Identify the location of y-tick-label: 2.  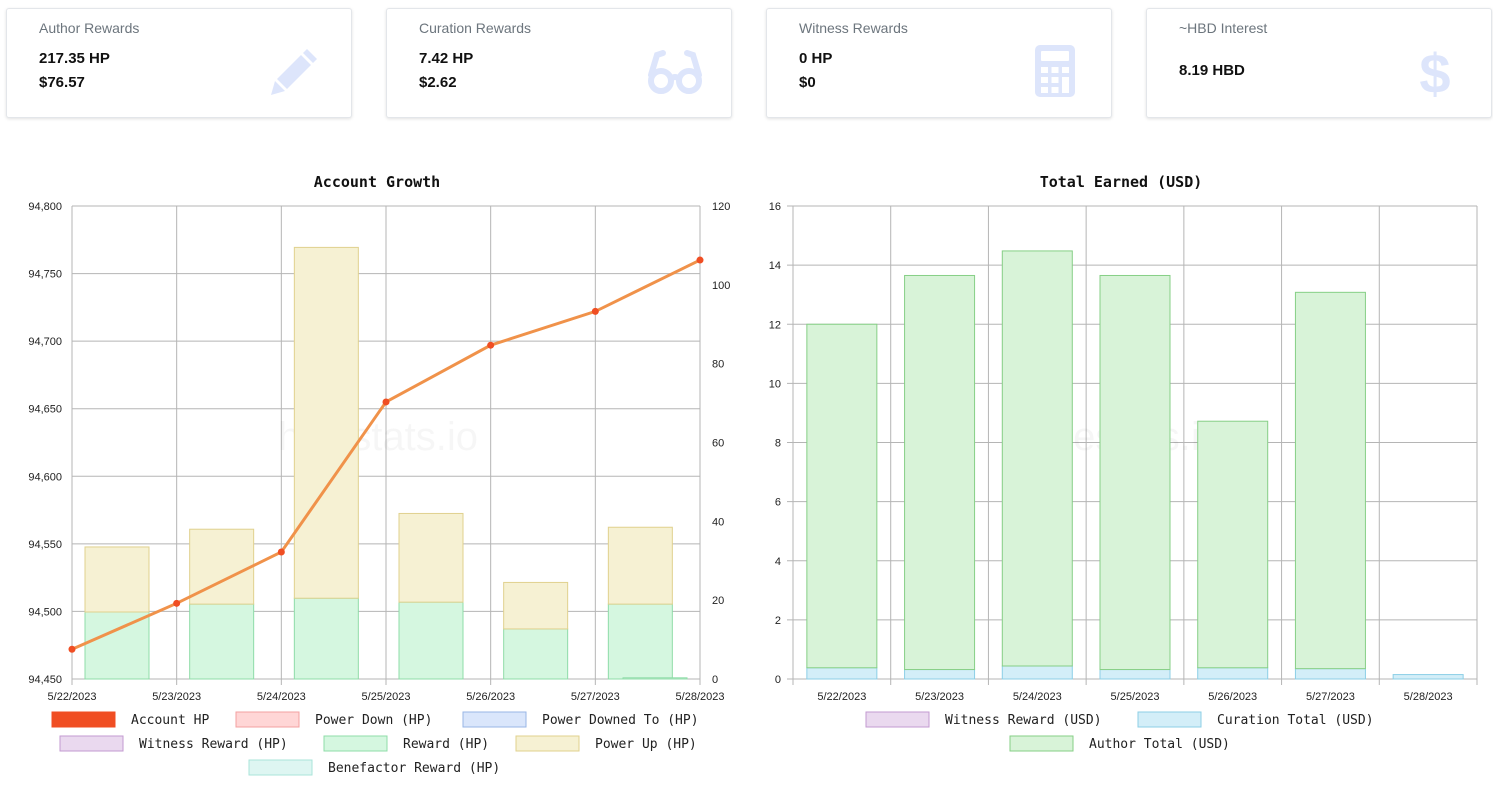
(778, 621).